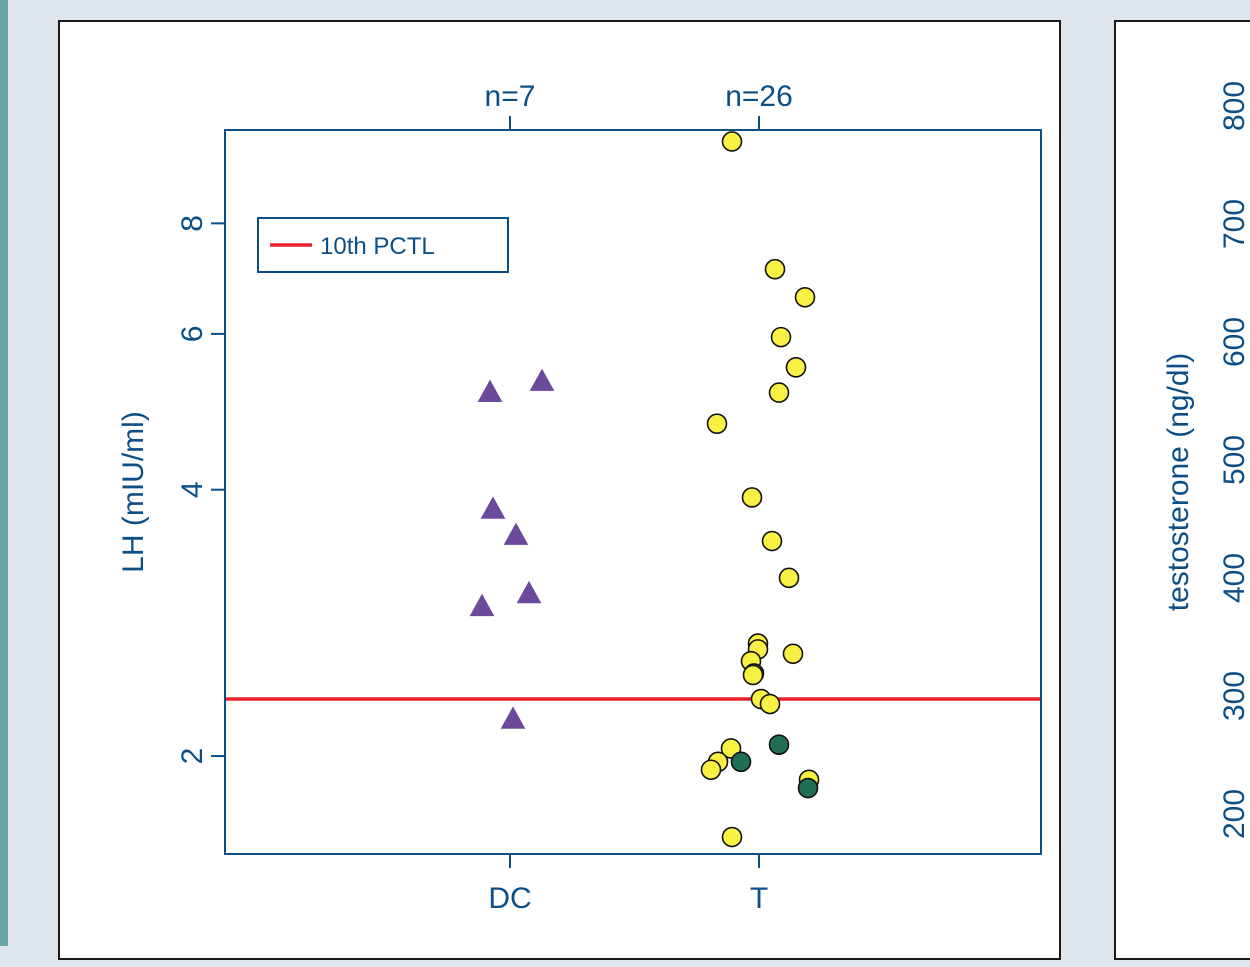  Describe the element at coordinates (509, 898) in the screenshot. I see `x-tick-label-dc: DC` at that location.